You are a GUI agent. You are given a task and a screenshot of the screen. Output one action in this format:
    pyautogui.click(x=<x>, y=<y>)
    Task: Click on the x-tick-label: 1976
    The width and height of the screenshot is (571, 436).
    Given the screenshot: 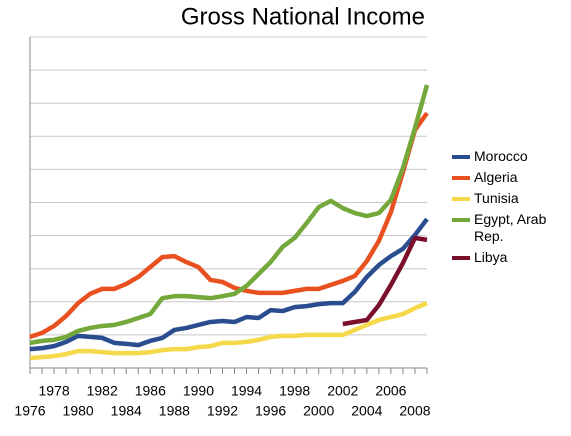 What is the action you would take?
    pyautogui.click(x=29, y=411)
    